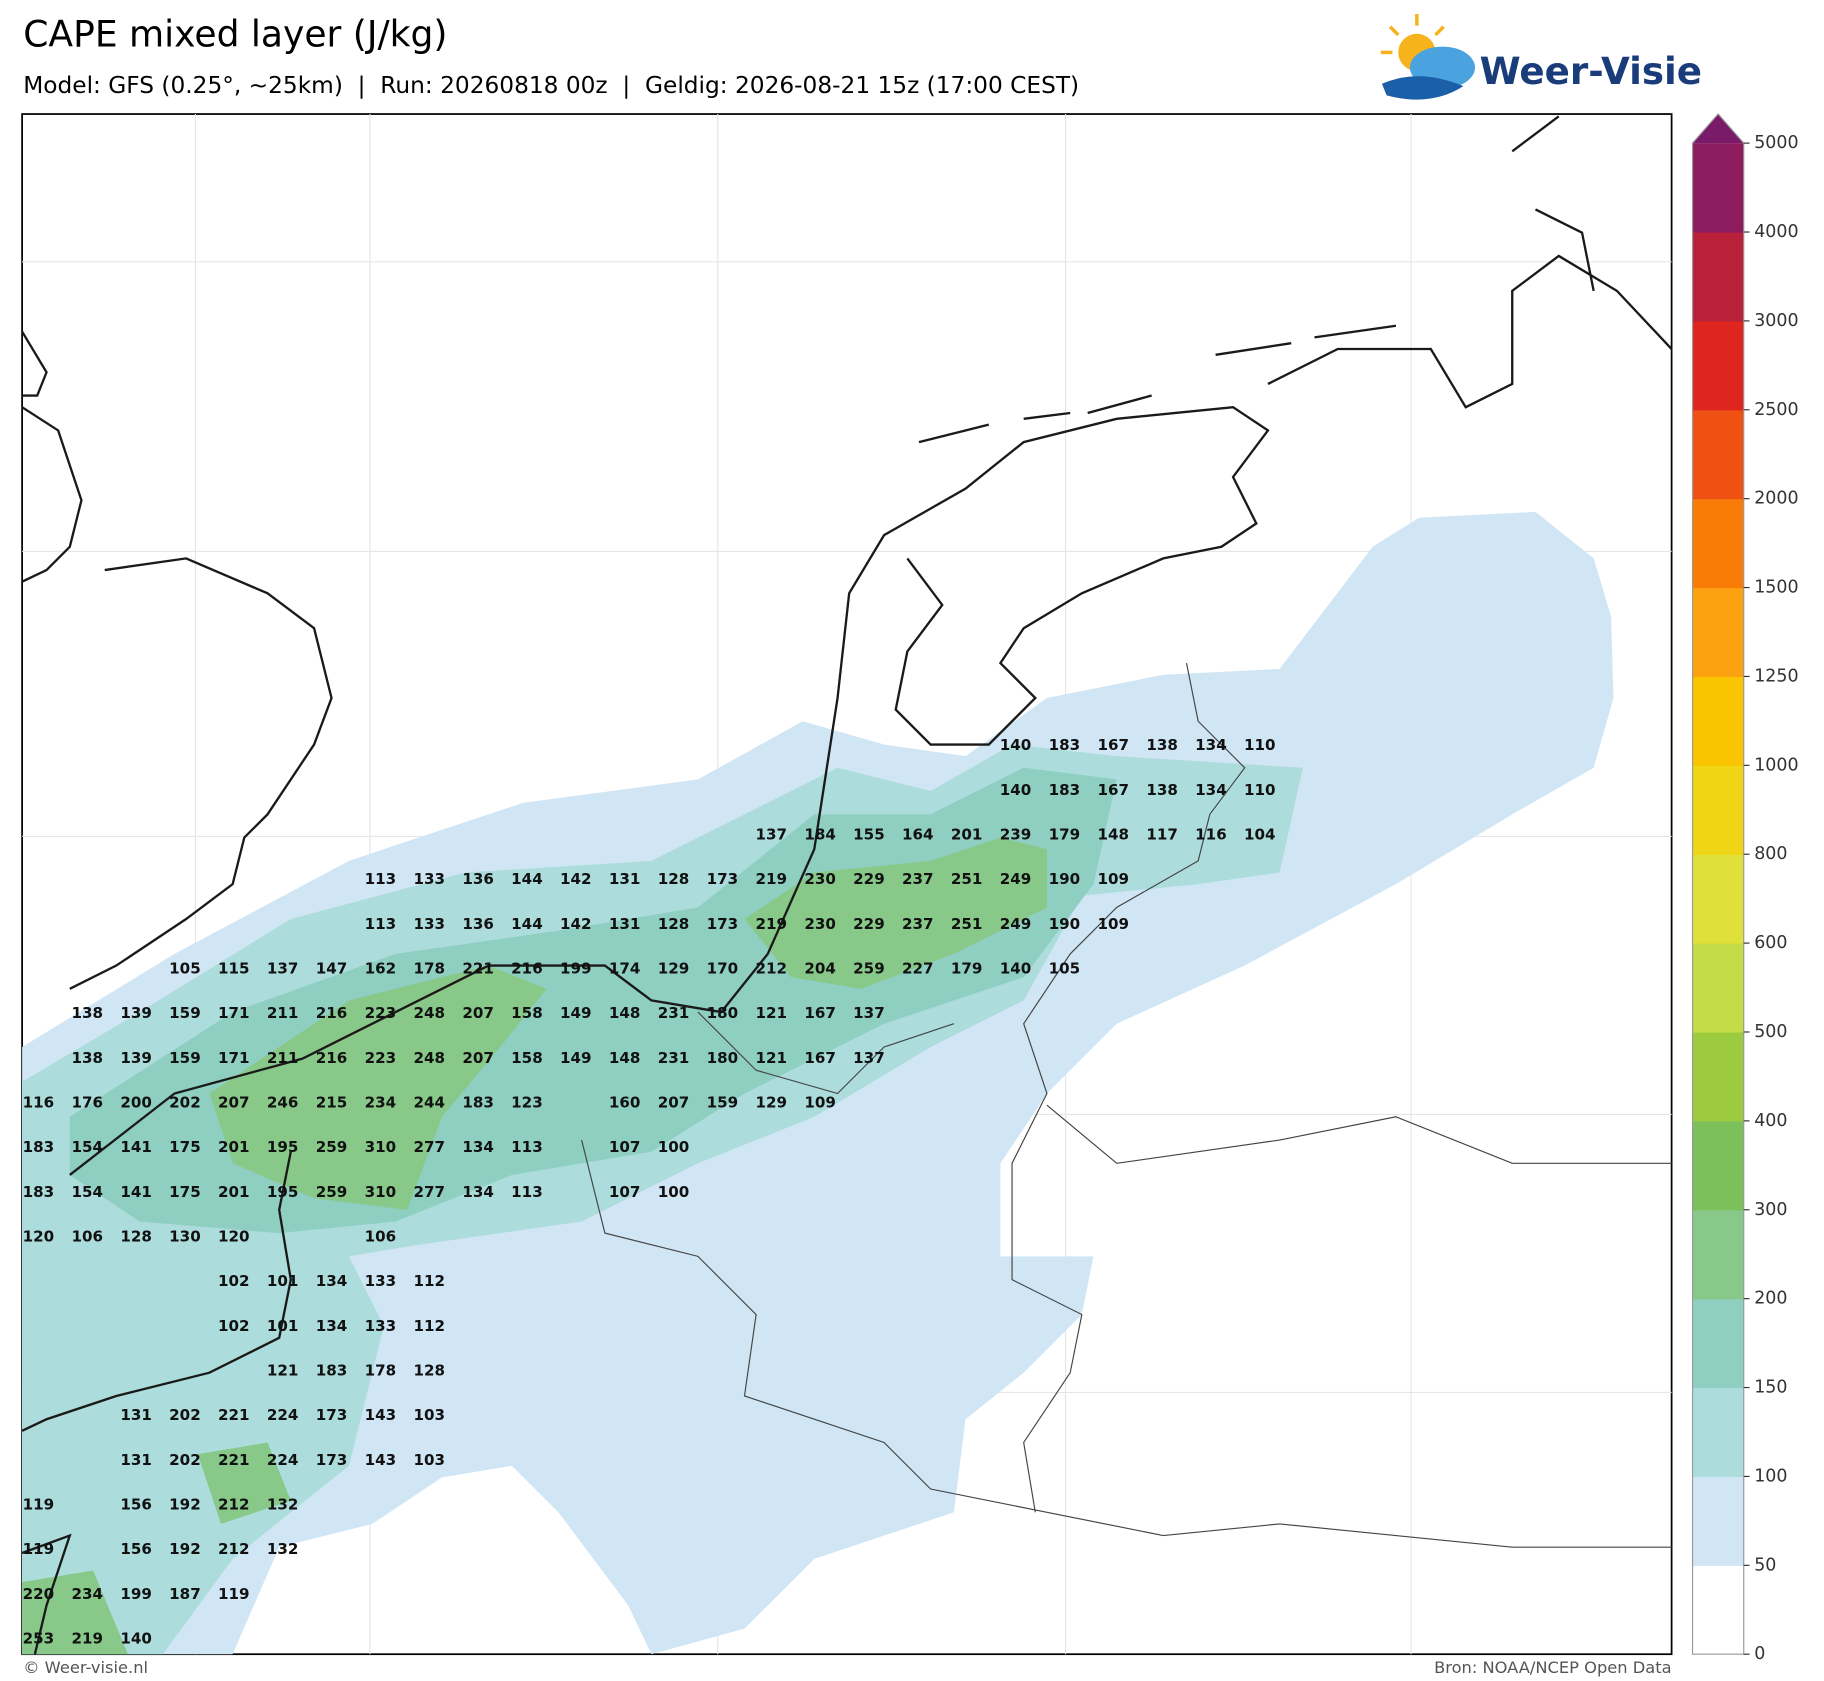 The height and width of the screenshot is (1681, 1824). Describe the element at coordinates (381, 1192) in the screenshot. I see `cape-value: 310` at that location.